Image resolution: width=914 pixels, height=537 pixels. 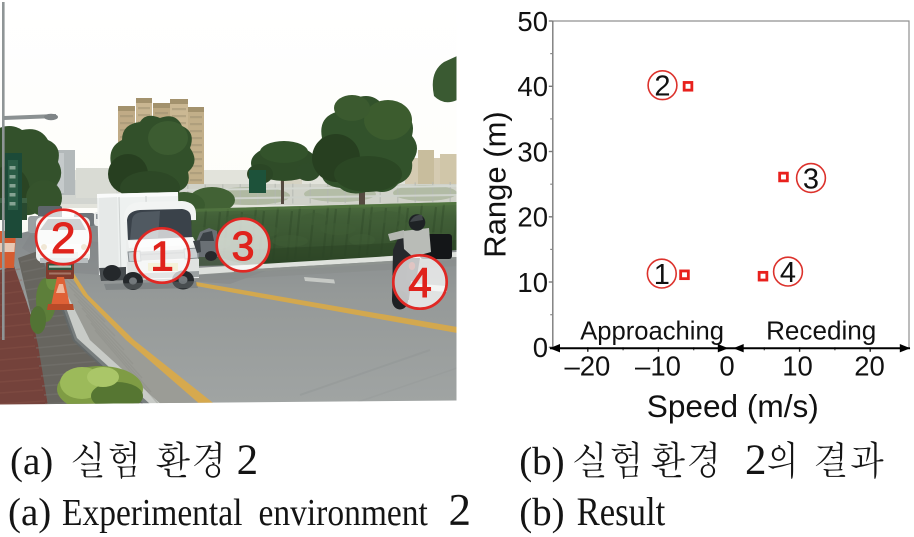 I want to click on svg-text: Experimental, so click(x=152, y=512).